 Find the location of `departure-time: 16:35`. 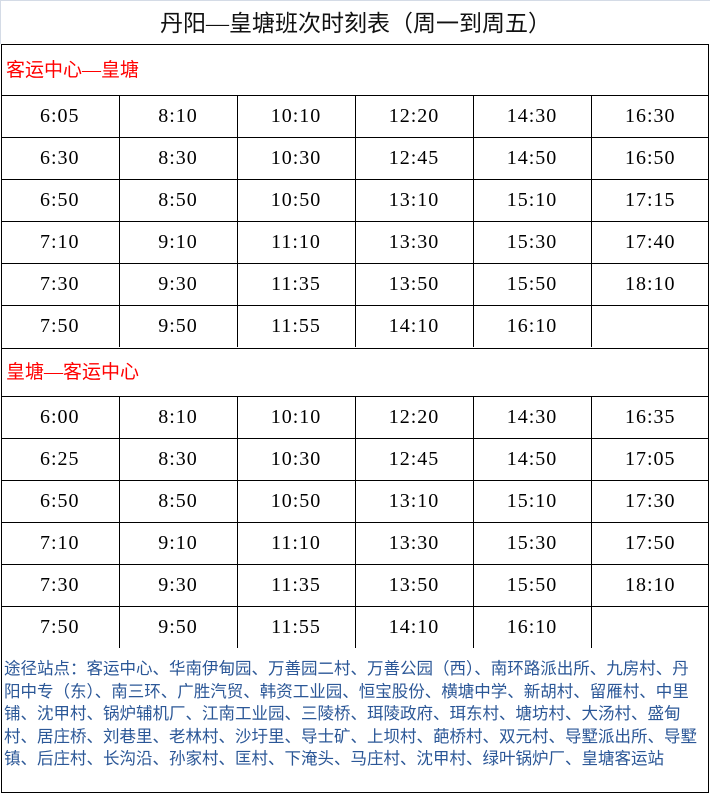

departure-time: 16:35 is located at coordinates (649, 418).